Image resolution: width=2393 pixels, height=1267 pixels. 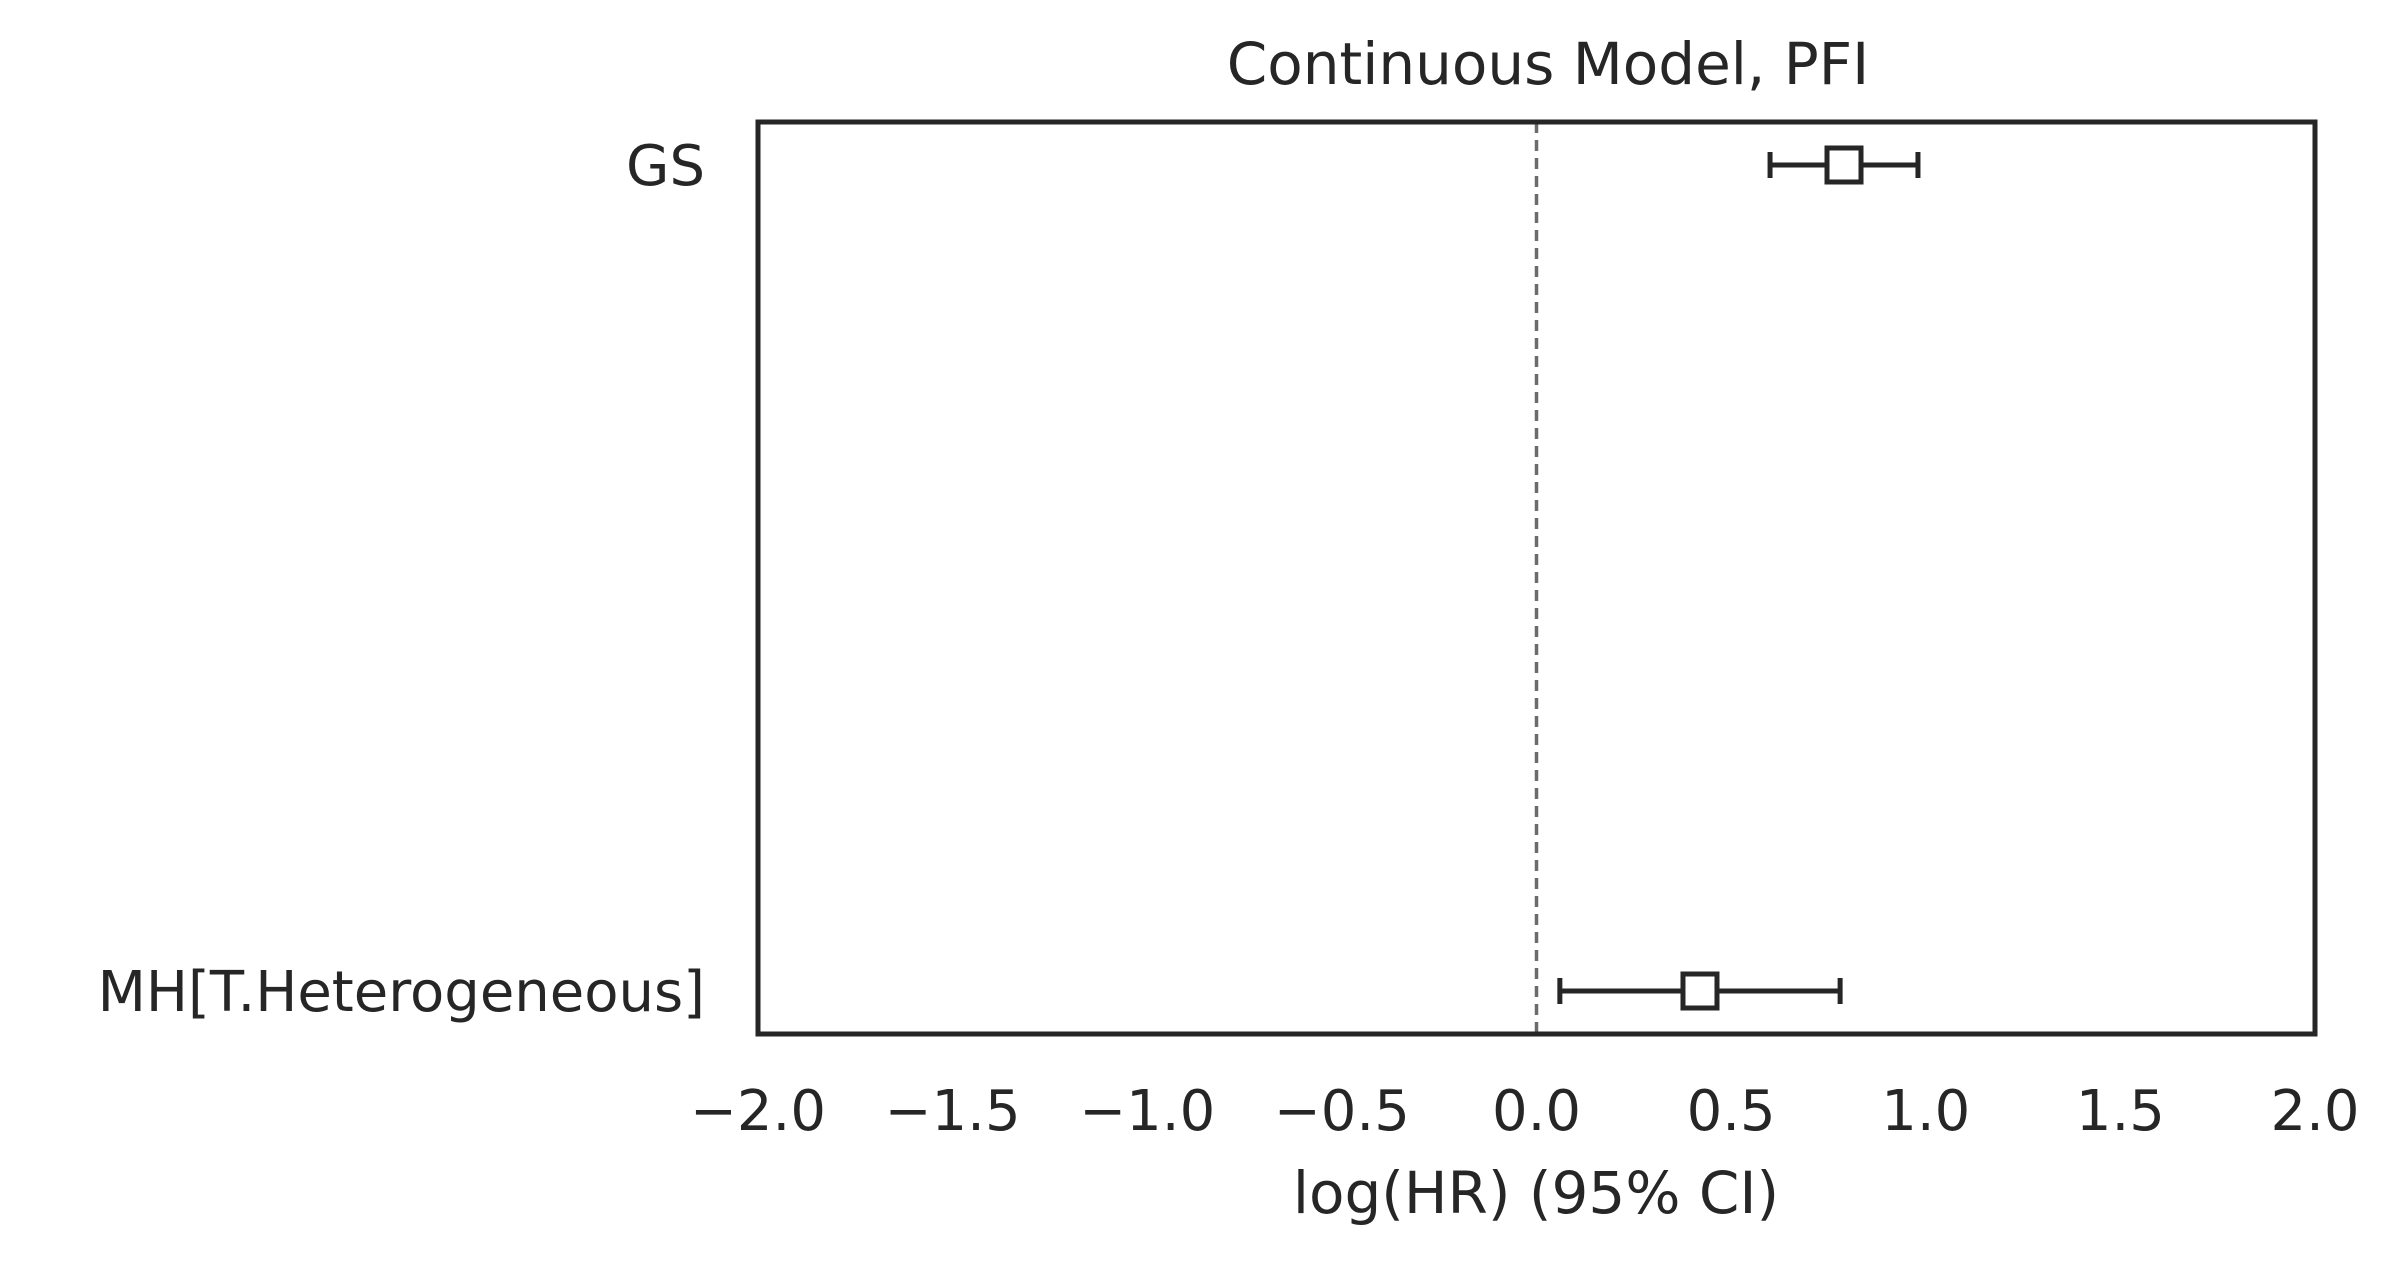 What do you see at coordinates (401, 992) in the screenshot?
I see `row-label: MH[T.Heterogeneous]` at bounding box center [401, 992].